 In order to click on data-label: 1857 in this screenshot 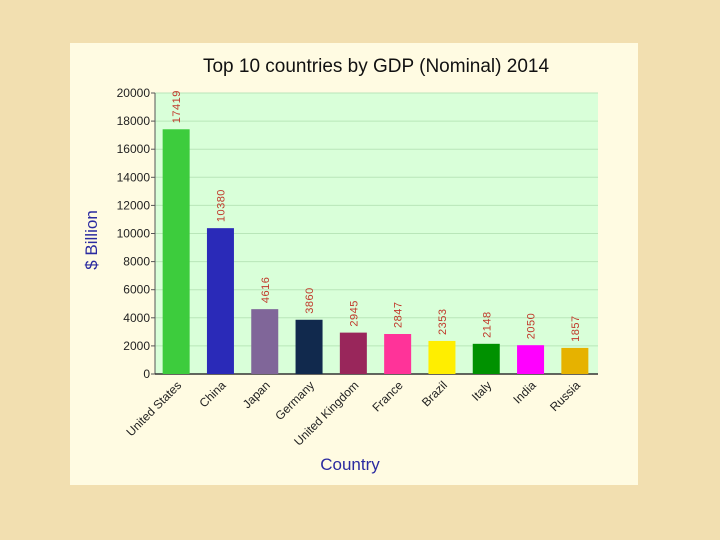, I will do `click(576, 328)`.